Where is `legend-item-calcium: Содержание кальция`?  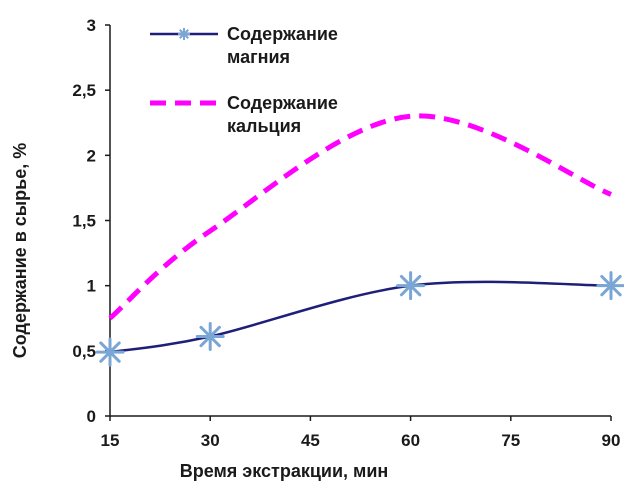 legend-item-calcium: Содержание кальция is located at coordinates (244, 114).